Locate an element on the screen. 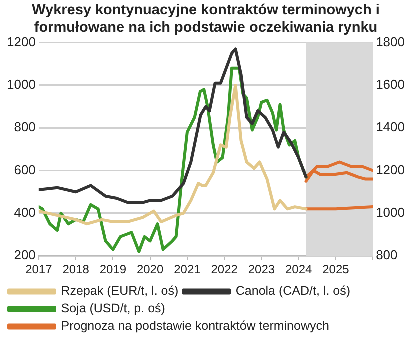 Image resolution: width=412 pixels, height=343 pixels. x-tick-label: 2022 is located at coordinates (224, 269).